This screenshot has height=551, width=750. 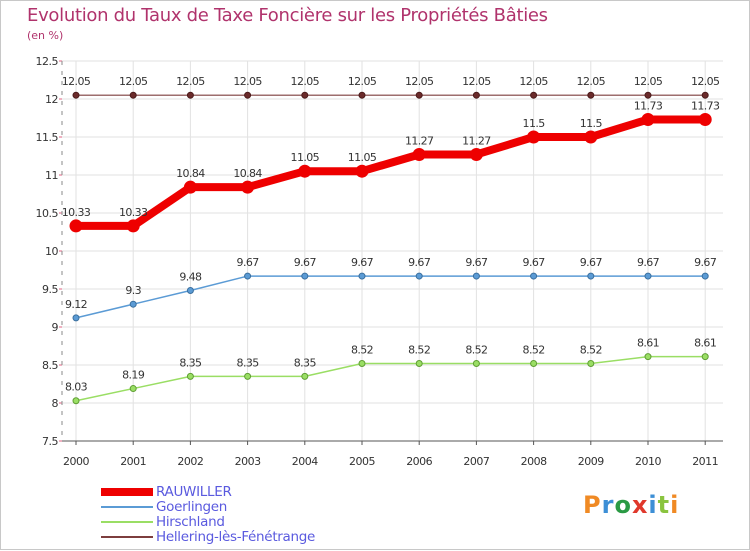 I want to click on data-label: 9.48, so click(x=190, y=277).